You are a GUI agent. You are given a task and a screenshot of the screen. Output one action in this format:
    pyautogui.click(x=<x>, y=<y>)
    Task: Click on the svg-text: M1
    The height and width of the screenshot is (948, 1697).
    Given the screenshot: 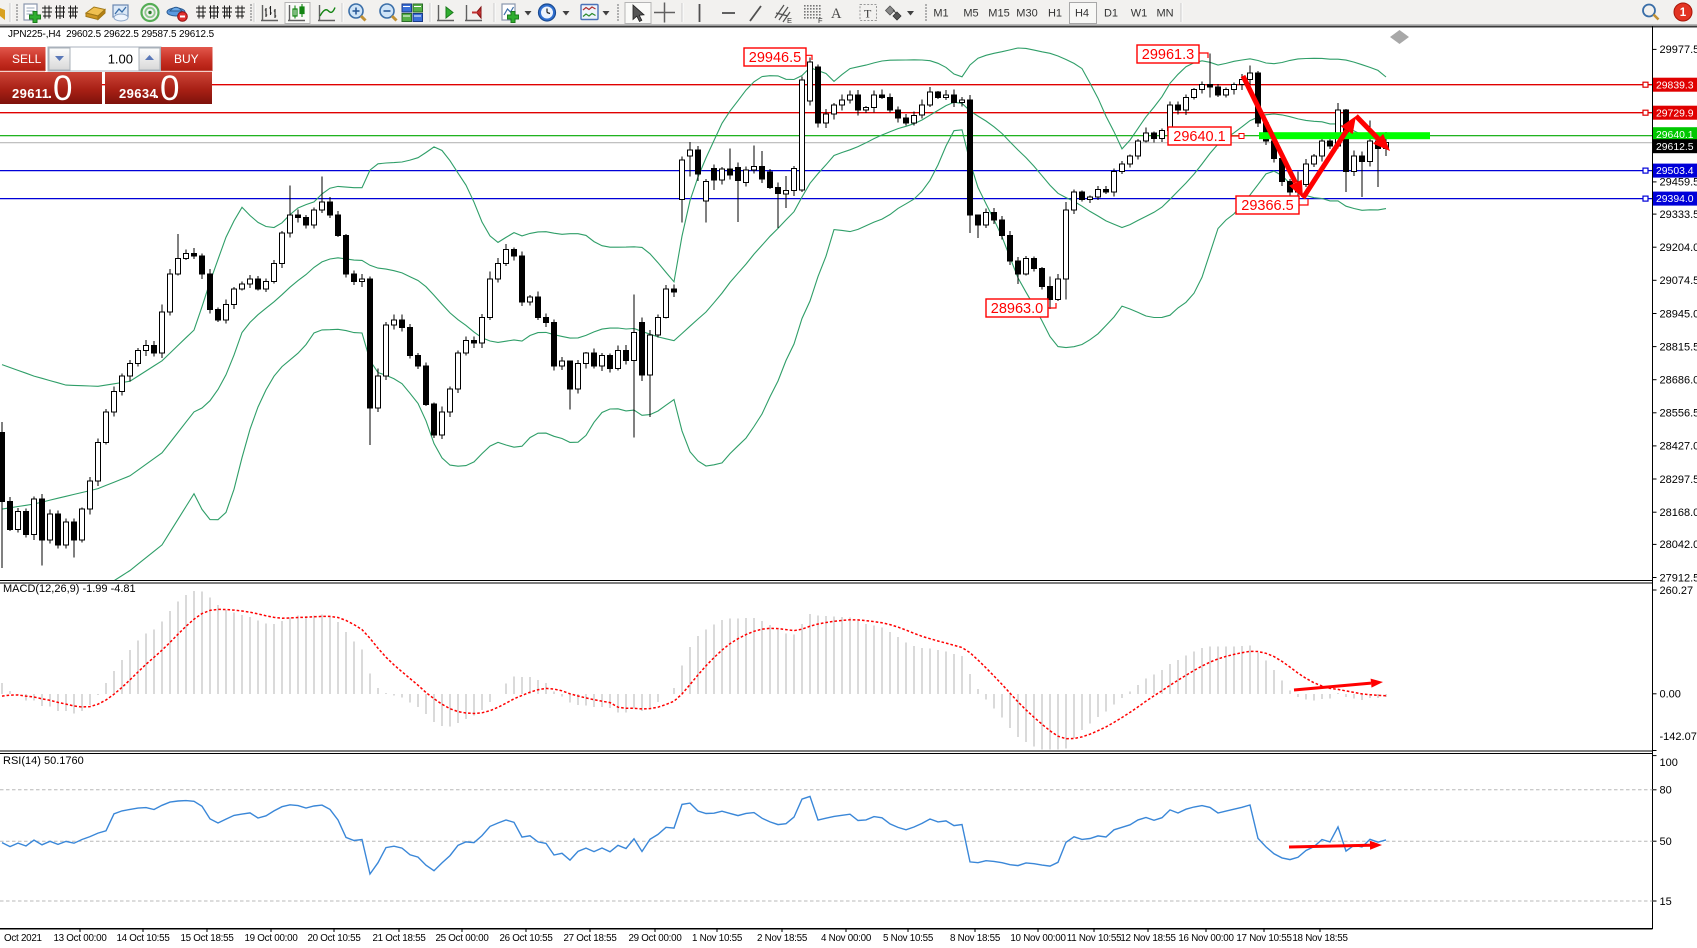 What is the action you would take?
    pyautogui.click(x=940, y=14)
    